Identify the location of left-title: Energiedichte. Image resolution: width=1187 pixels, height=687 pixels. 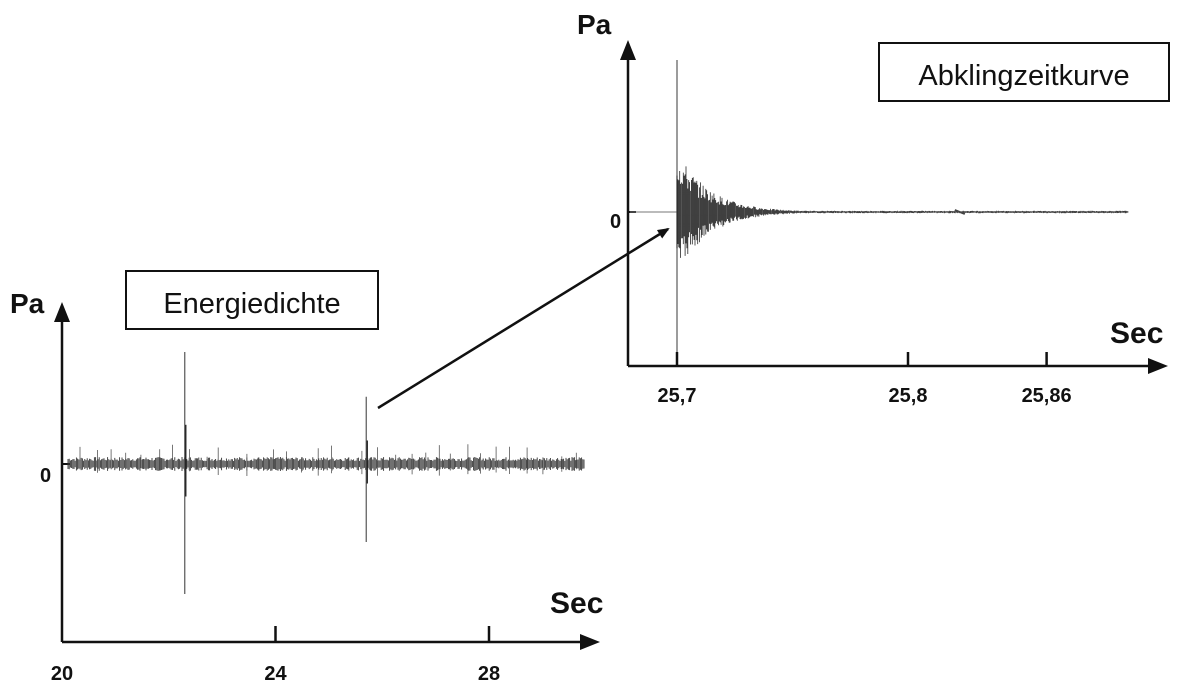
(251, 304).